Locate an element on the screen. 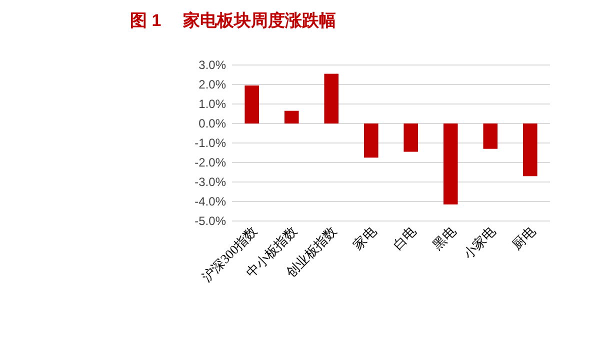  y-tick-label: -1.0% is located at coordinates (210, 143).